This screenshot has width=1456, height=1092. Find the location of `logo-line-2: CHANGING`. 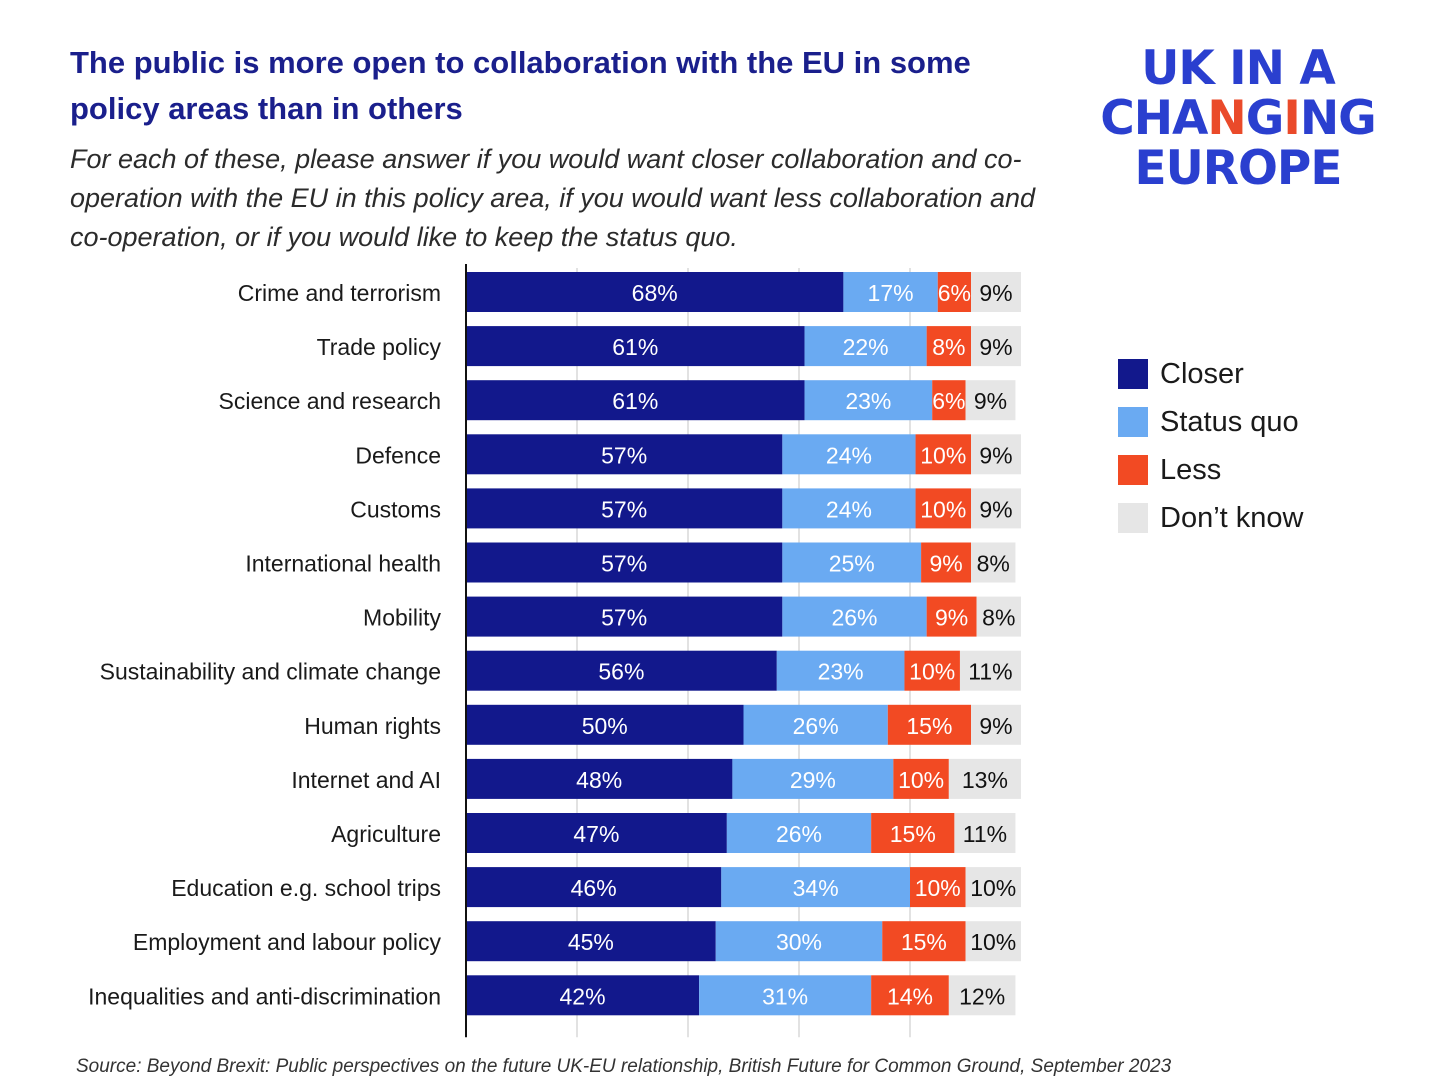

logo-line-2: CHANGING is located at coordinates (1238, 118).